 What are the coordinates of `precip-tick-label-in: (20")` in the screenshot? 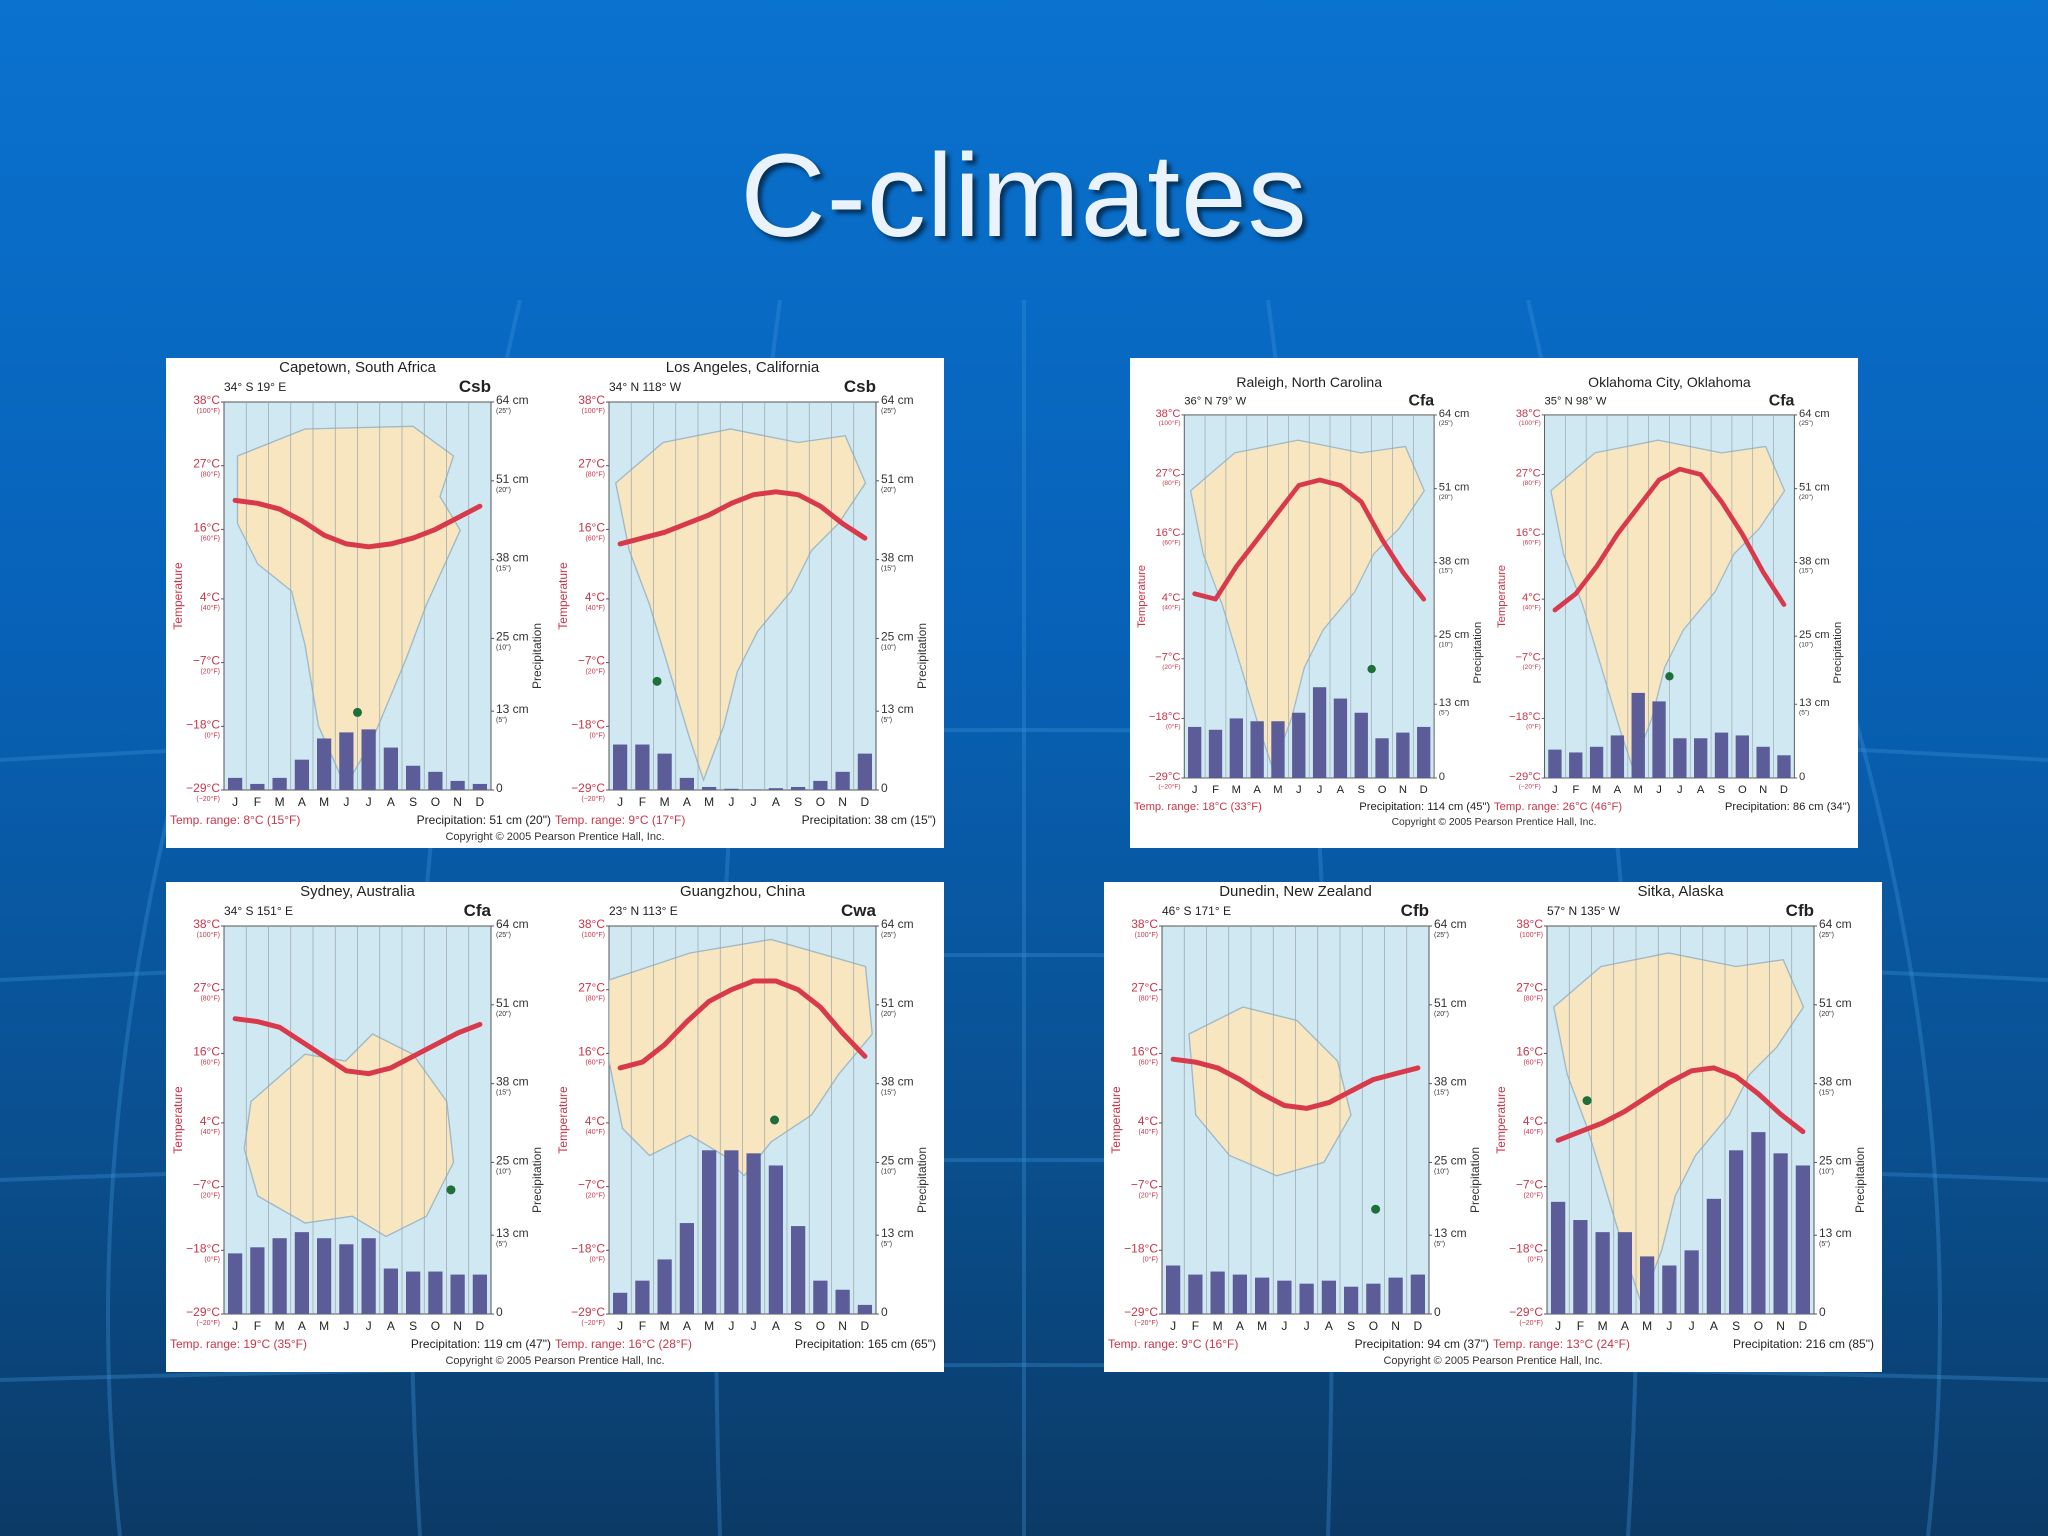 It's located at (503, 1014).